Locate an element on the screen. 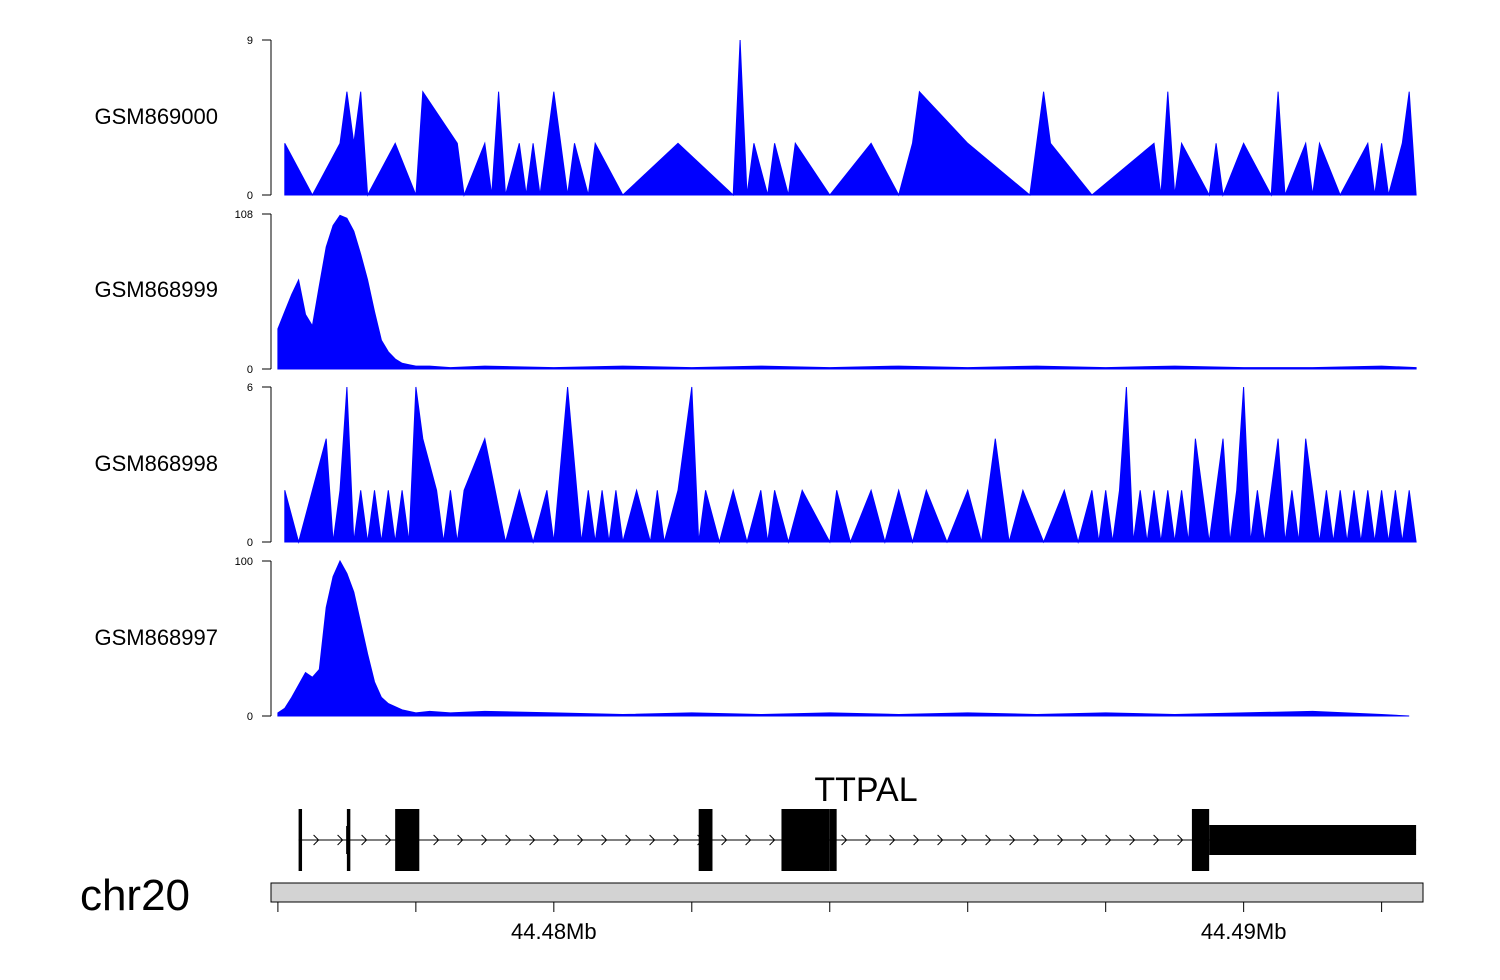 This screenshot has width=1500, height=980. chromosome-bar is located at coordinates (847, 892).